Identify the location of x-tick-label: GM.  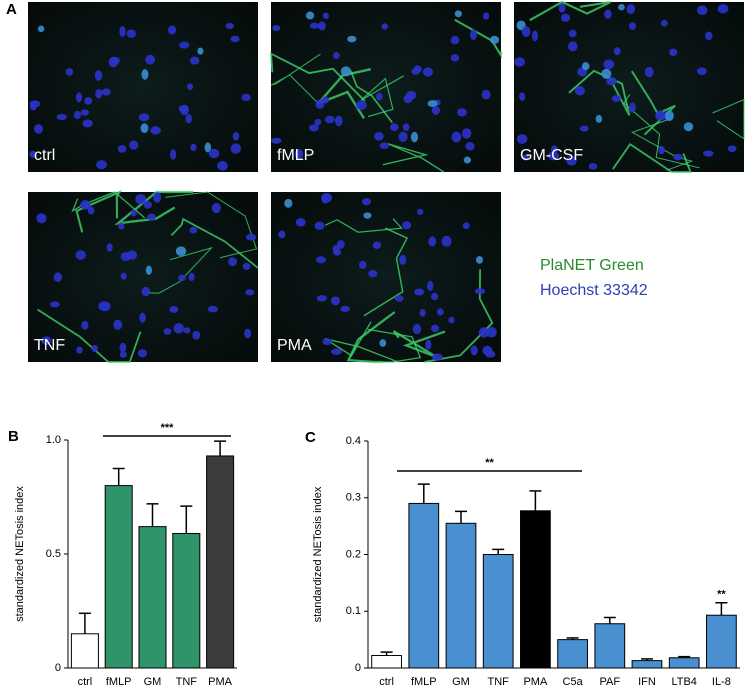
(461, 682).